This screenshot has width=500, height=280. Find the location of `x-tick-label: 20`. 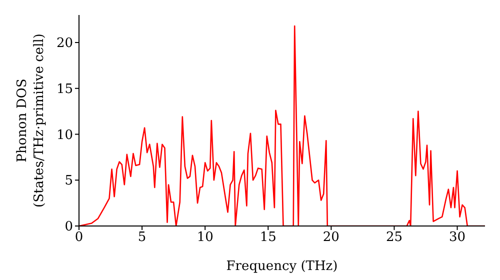

x-tick-label: 20 is located at coordinates (331, 238).